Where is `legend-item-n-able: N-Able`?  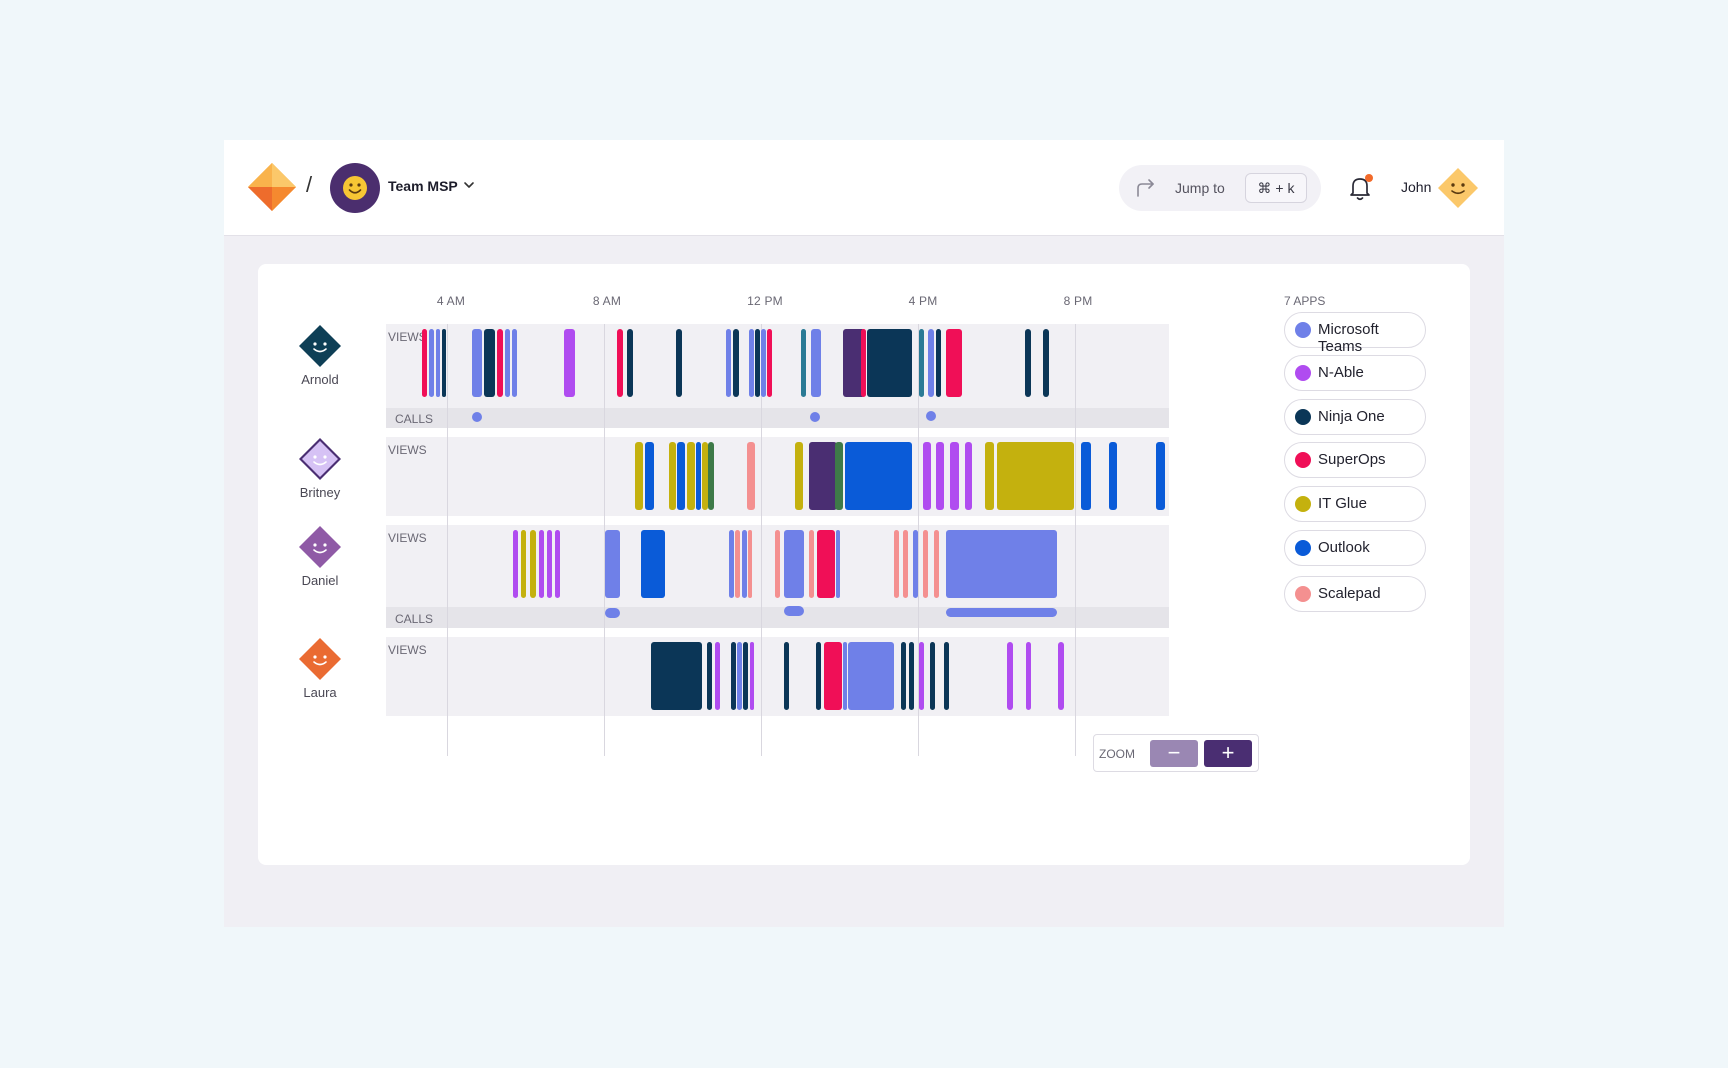 legend-item-n-able: N-Able is located at coordinates (1355, 373).